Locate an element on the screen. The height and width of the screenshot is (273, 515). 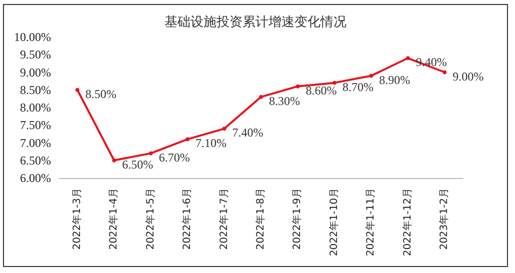
x-tick-label: 2022年1-4月 is located at coordinates (114, 219).